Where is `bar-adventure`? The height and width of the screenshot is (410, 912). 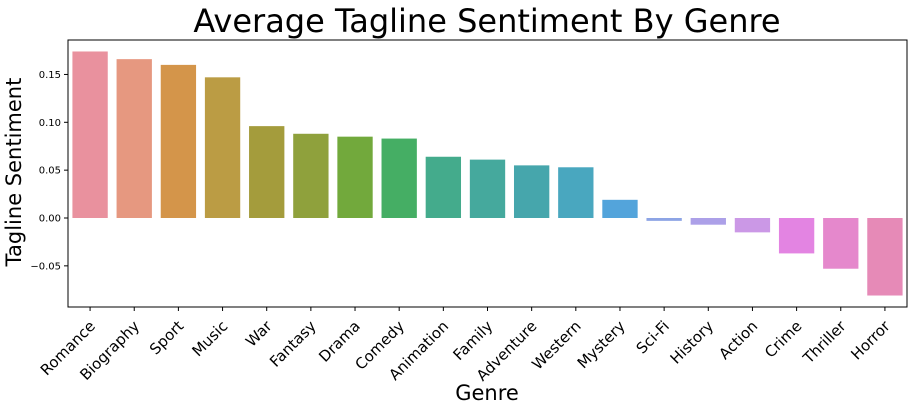
bar-adventure is located at coordinates (531, 191).